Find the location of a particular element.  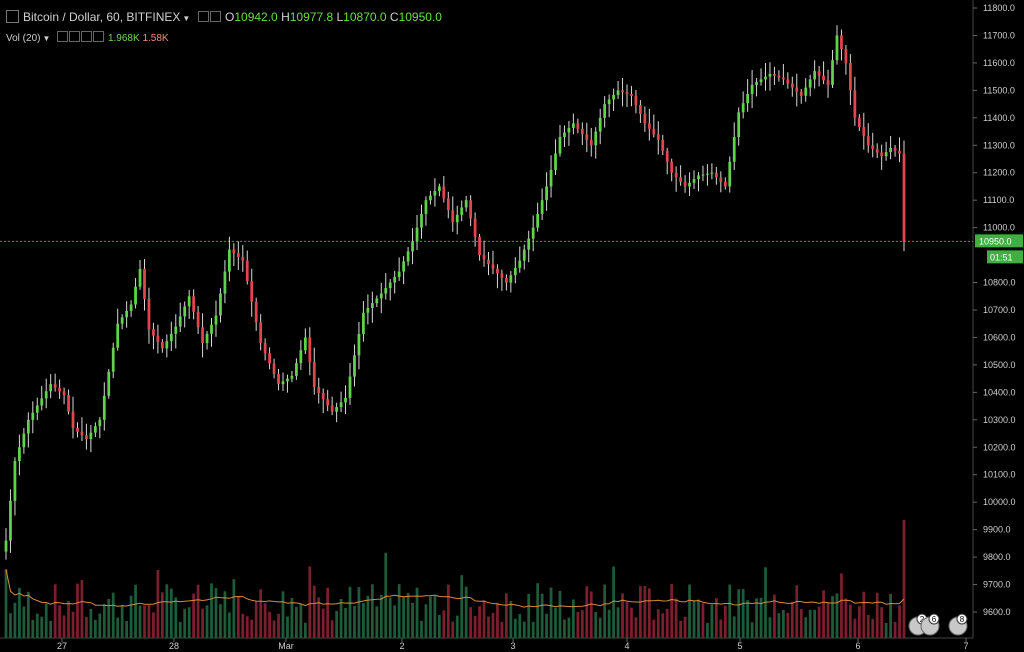

event-badge: 6 is located at coordinates (930, 624).